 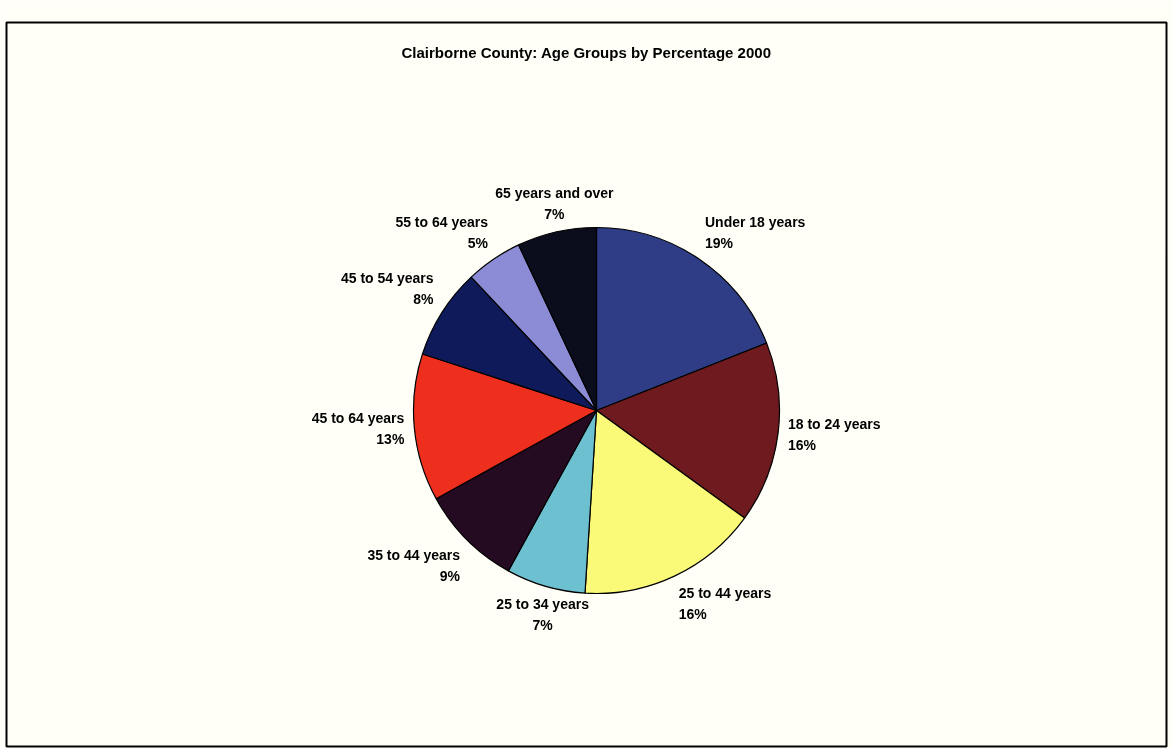 I want to click on slice-label: 25 to 34 years, so click(x=543, y=603).